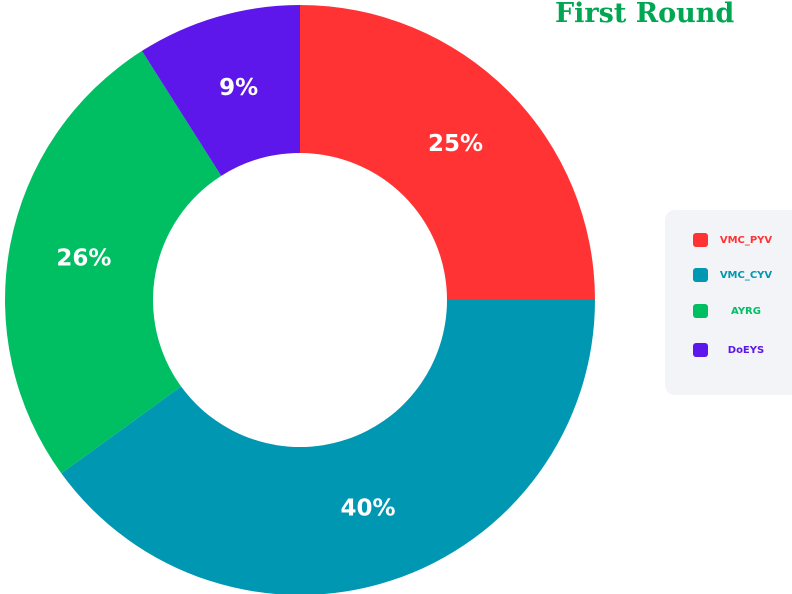 The height and width of the screenshot is (594, 792). What do you see at coordinates (455, 144) in the screenshot?
I see `data-label: 25%` at bounding box center [455, 144].